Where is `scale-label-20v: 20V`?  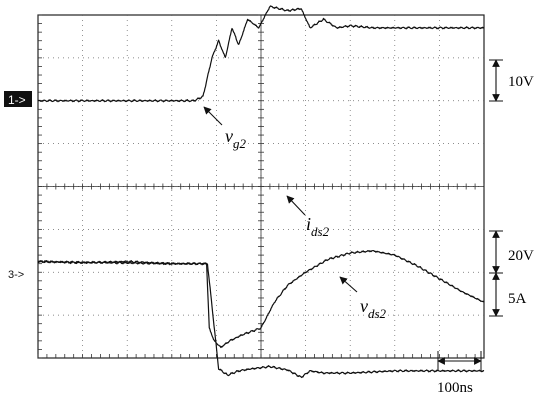
scale-label-20v: 20V is located at coordinates (521, 256).